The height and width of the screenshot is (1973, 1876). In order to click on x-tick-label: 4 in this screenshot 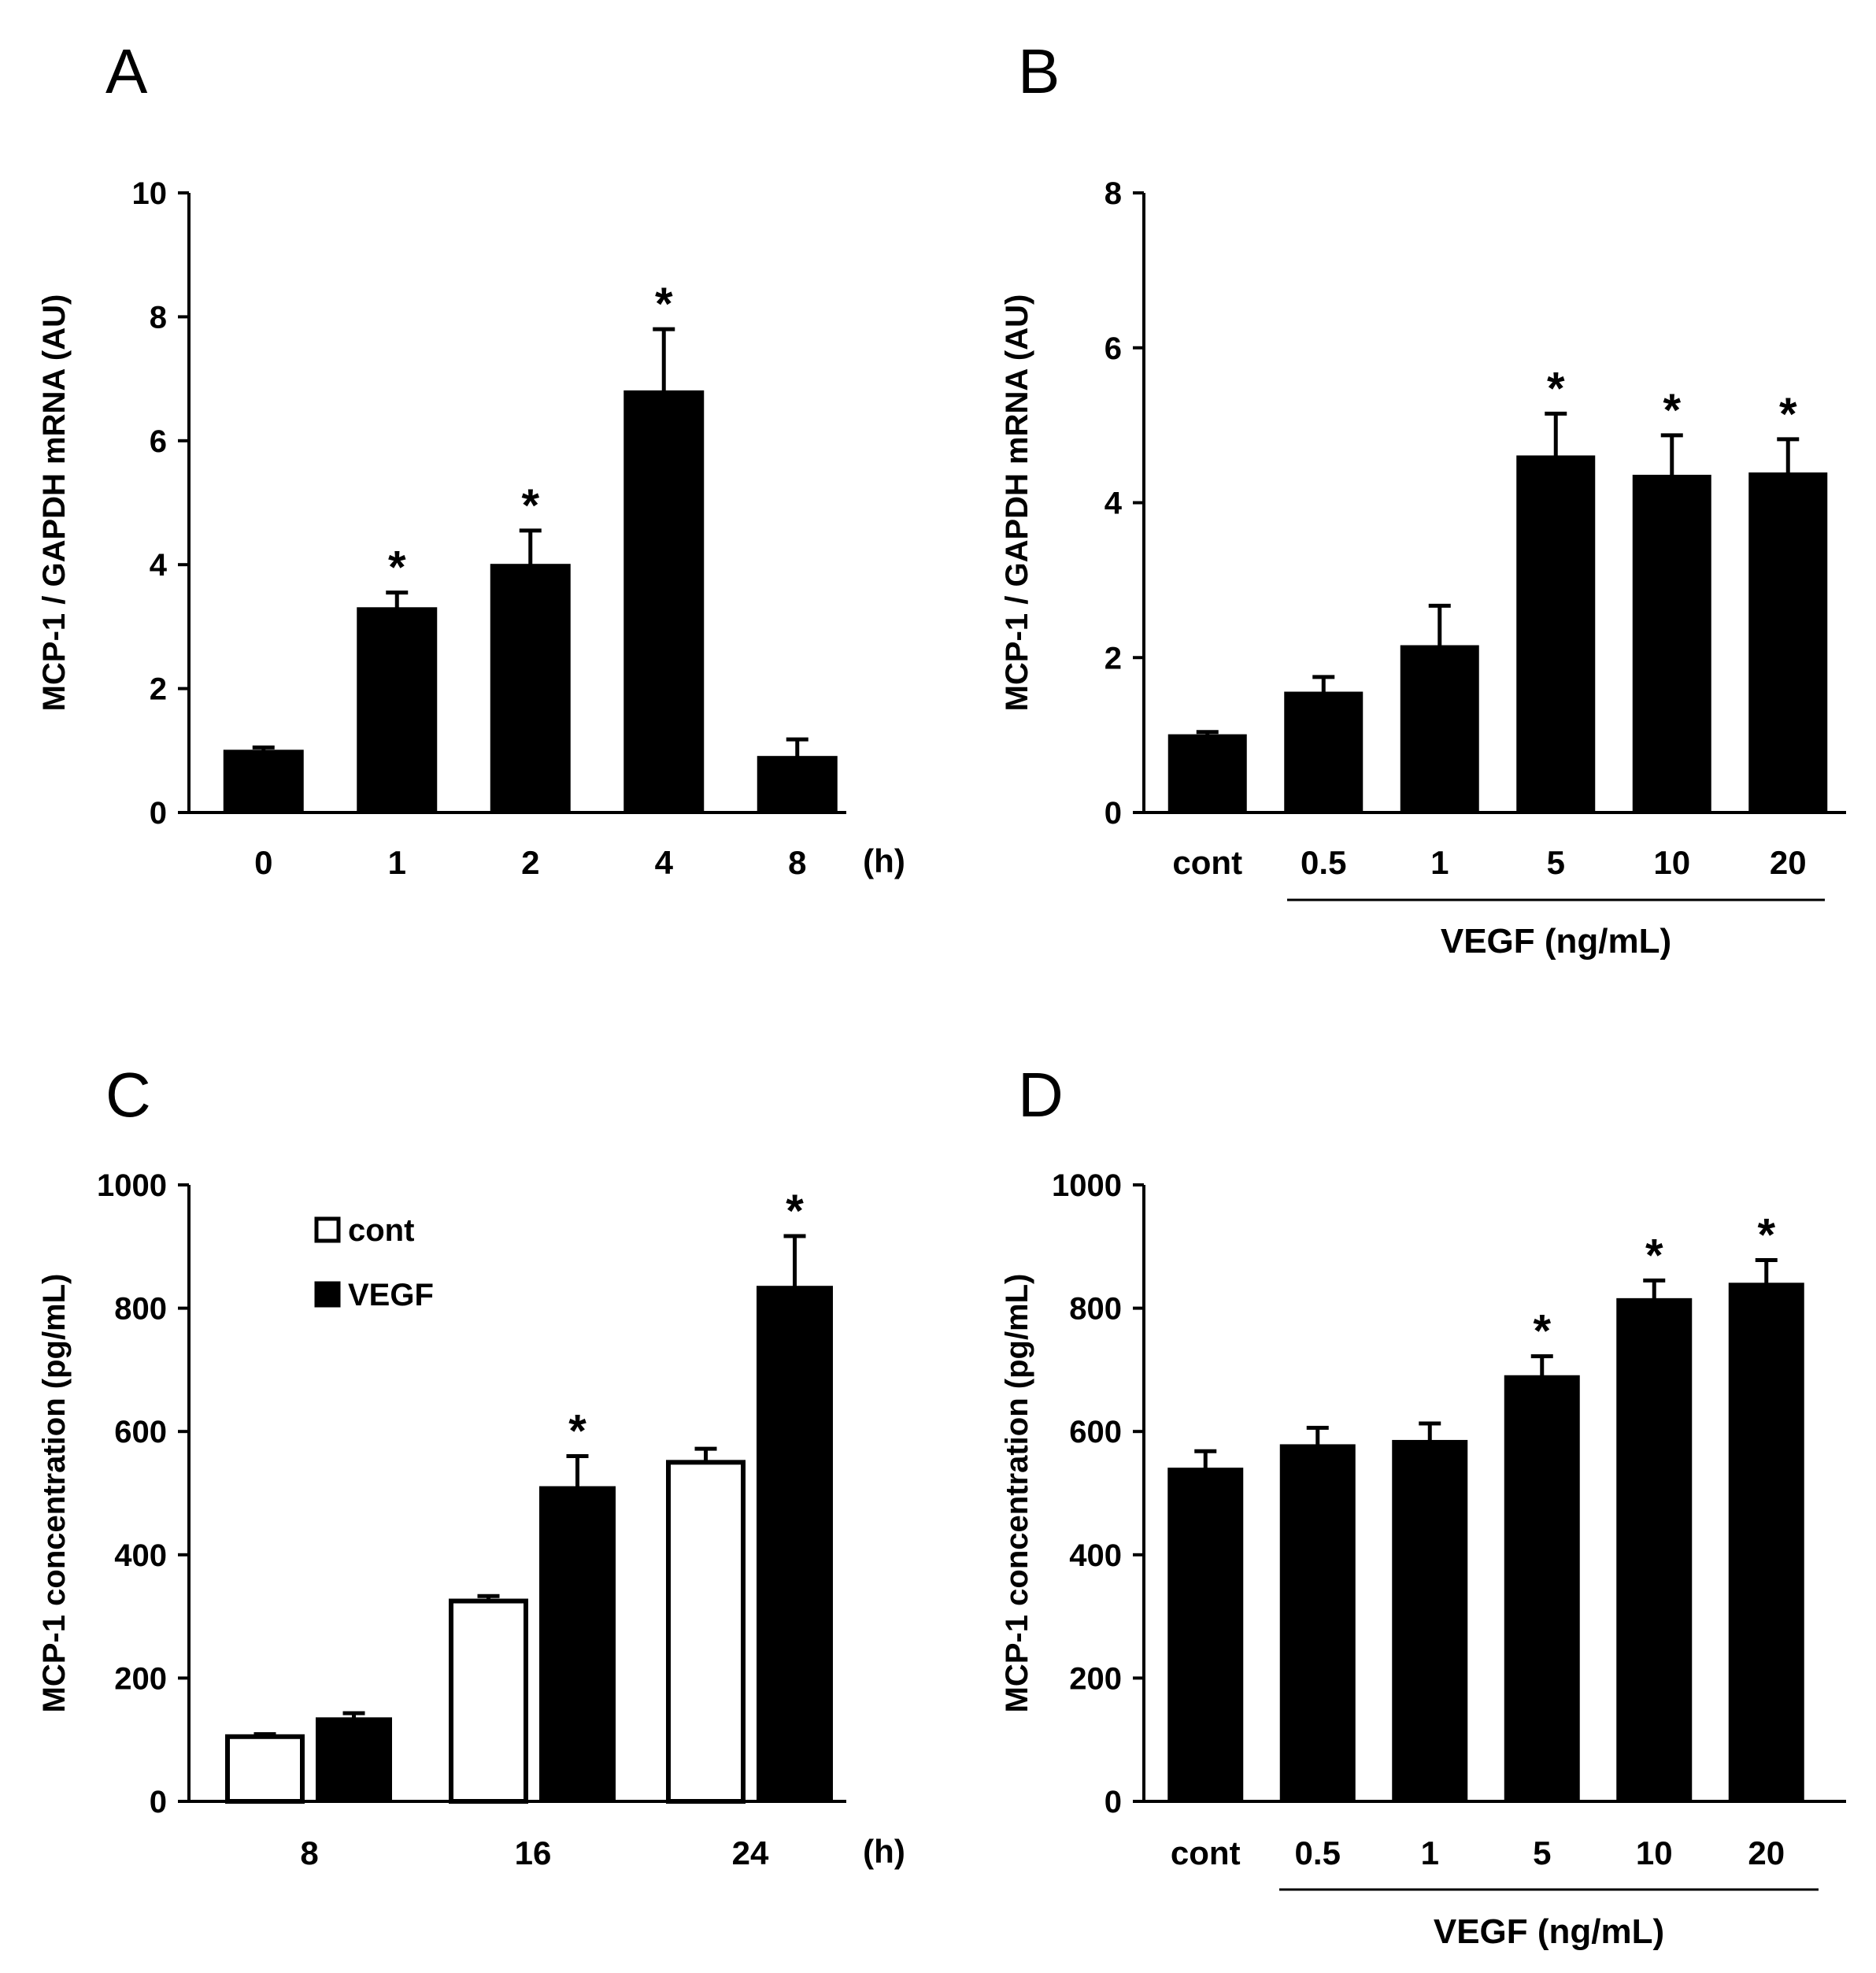, I will do `click(664, 862)`.